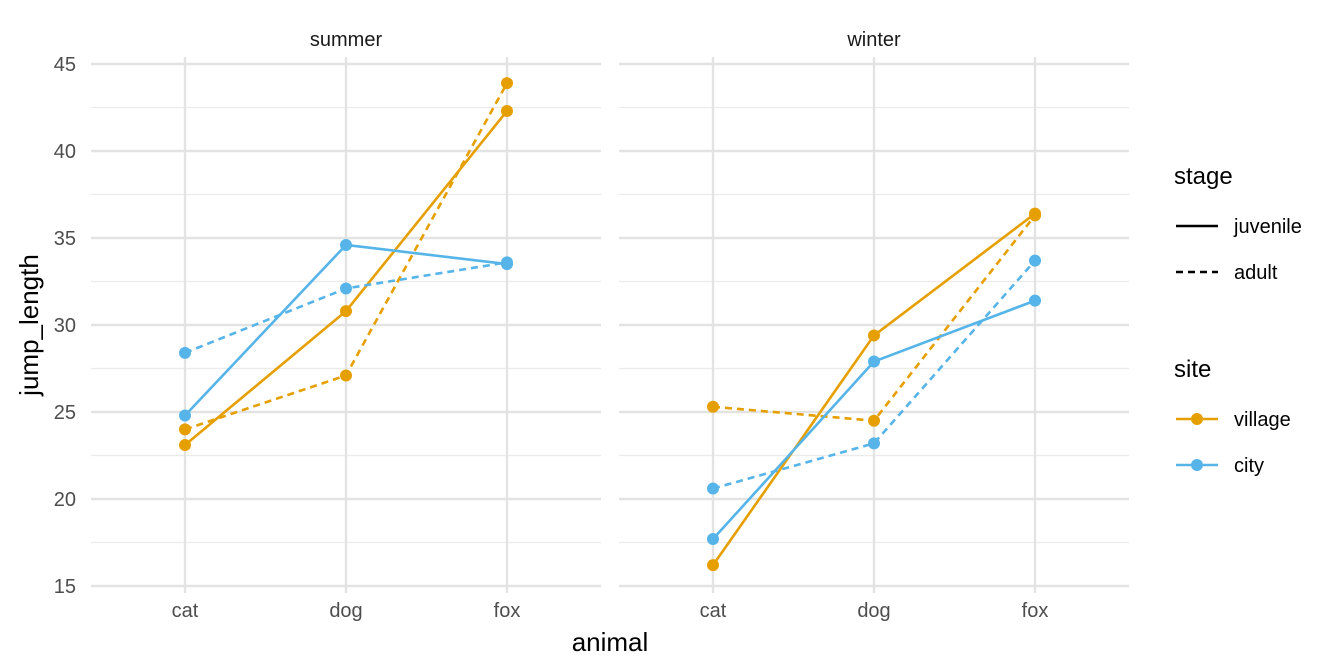 The image size is (1344, 672). Describe the element at coordinates (65, 326) in the screenshot. I see `y-tick-label: 30` at that location.